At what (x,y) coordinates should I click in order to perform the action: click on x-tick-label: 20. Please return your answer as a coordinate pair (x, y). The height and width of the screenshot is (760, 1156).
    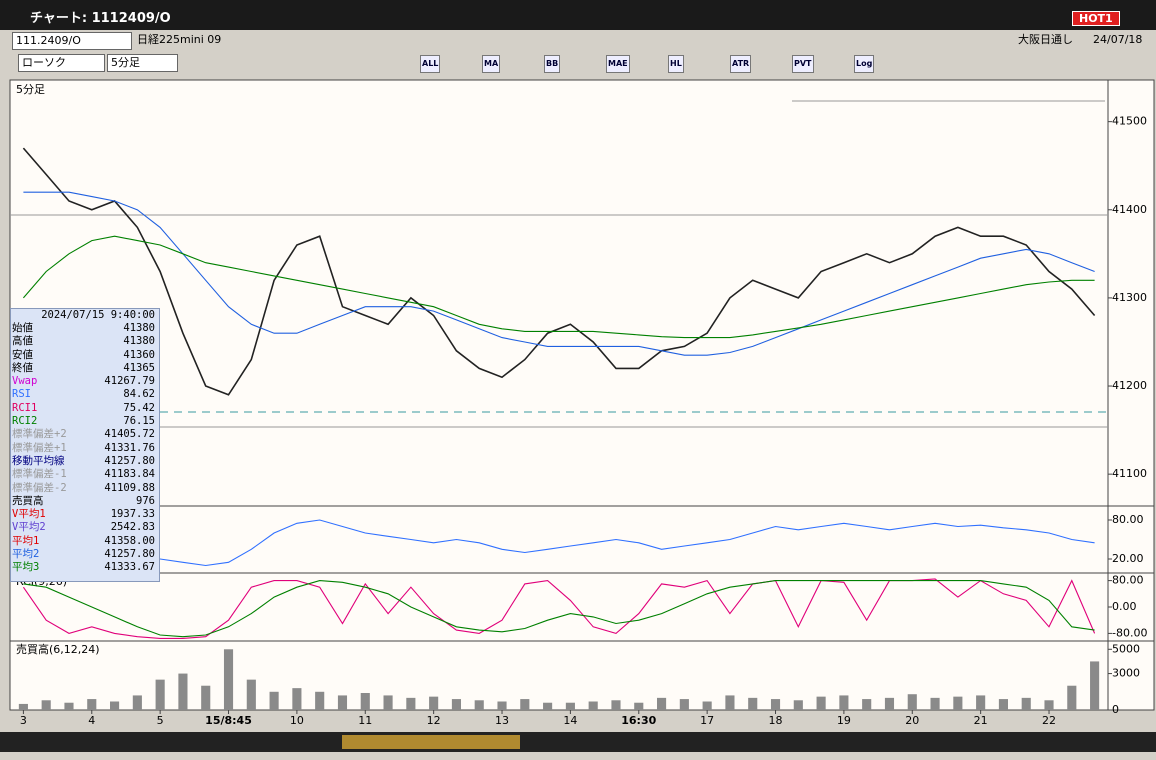
    Looking at the image, I should click on (912, 720).